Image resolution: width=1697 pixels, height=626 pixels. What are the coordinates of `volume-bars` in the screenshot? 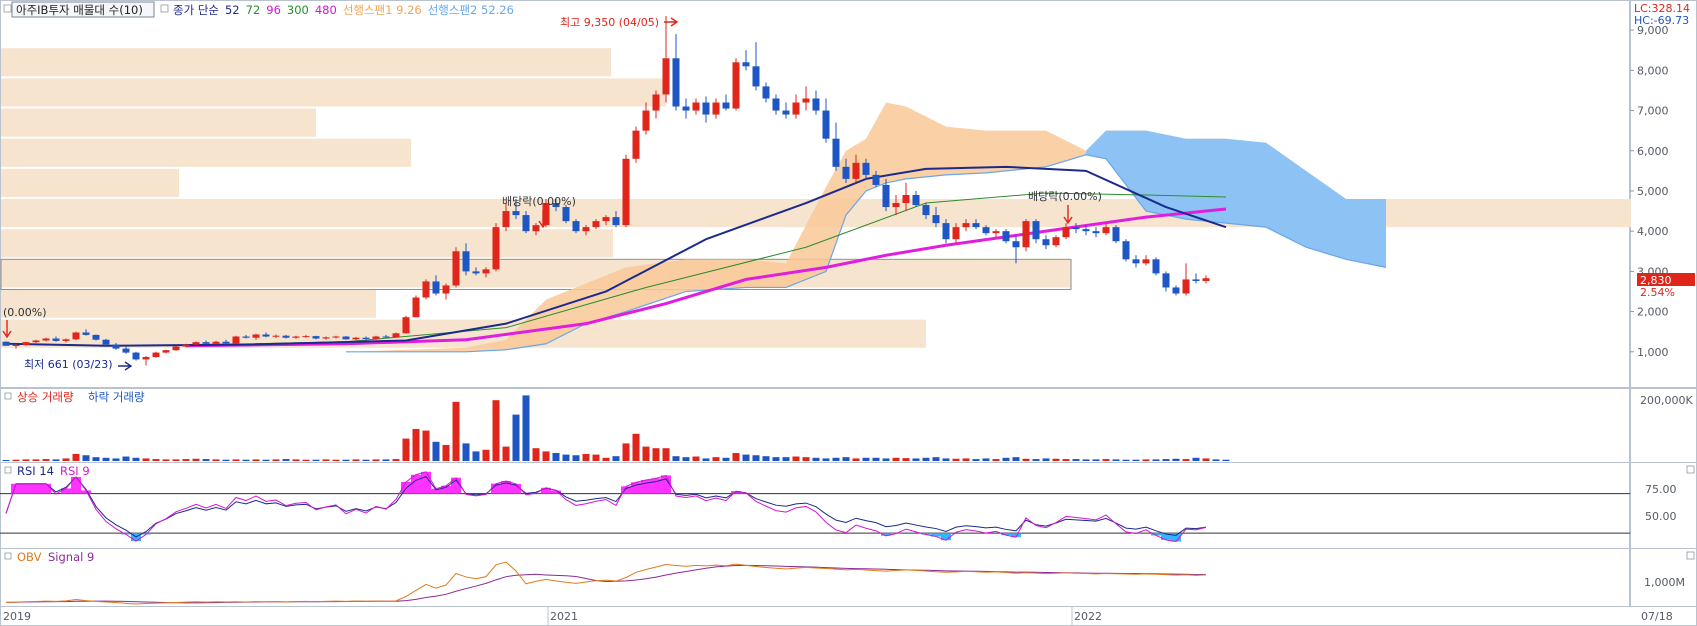 It's located at (616, 428).